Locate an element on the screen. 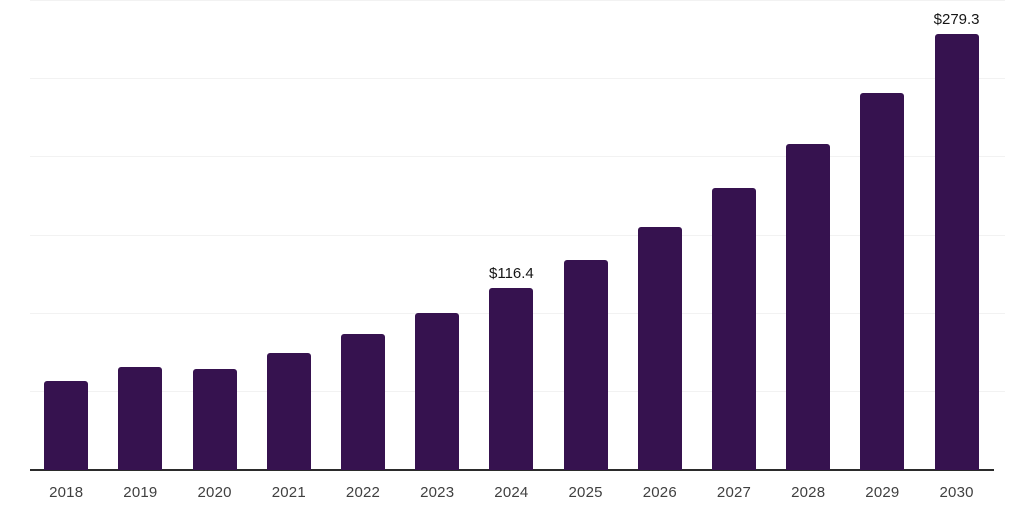 This screenshot has width=1024, height=512. x-tick-2020: 2020 is located at coordinates (214, 492).